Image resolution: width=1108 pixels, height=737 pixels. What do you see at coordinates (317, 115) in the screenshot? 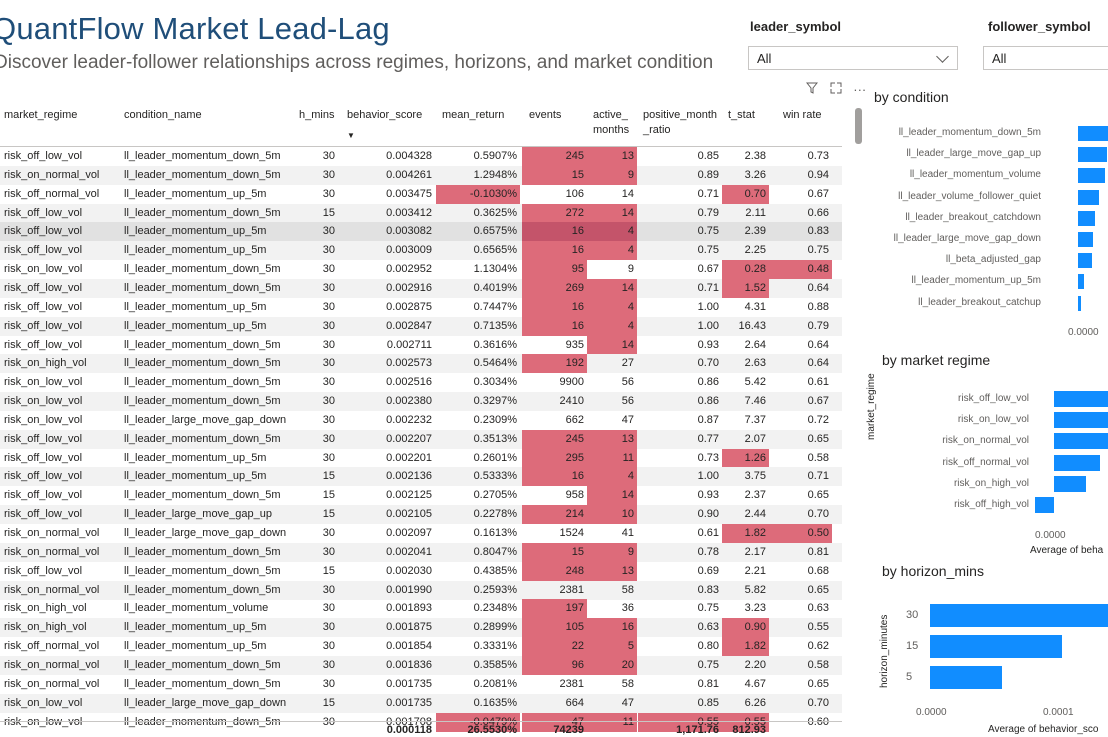
I see `column-header: h_mins` at bounding box center [317, 115].